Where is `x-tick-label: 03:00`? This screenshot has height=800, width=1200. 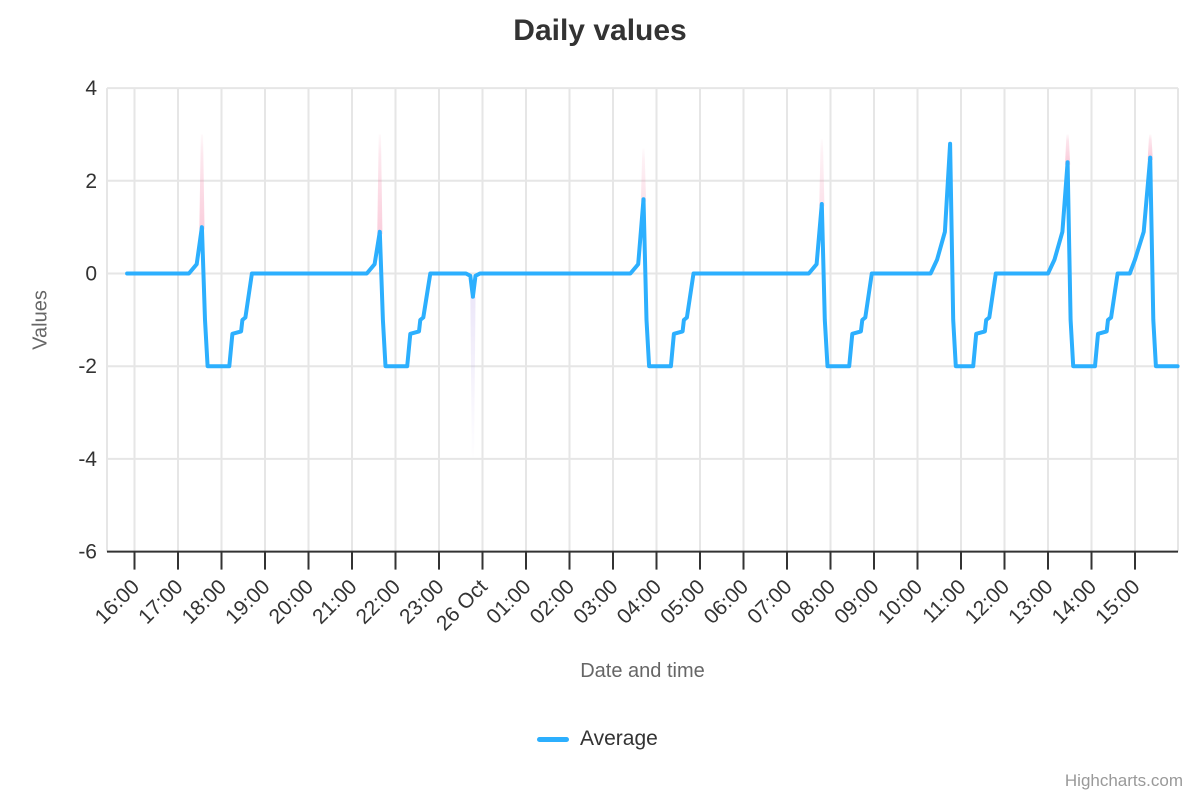
x-tick-label: 03:00 is located at coordinates (595, 601).